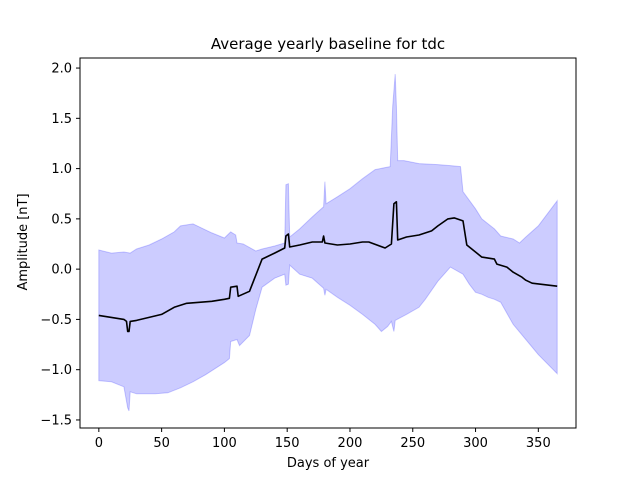  What do you see at coordinates (61, 270) in the screenshot?
I see `y-tick-label: 0.0` at bounding box center [61, 270].